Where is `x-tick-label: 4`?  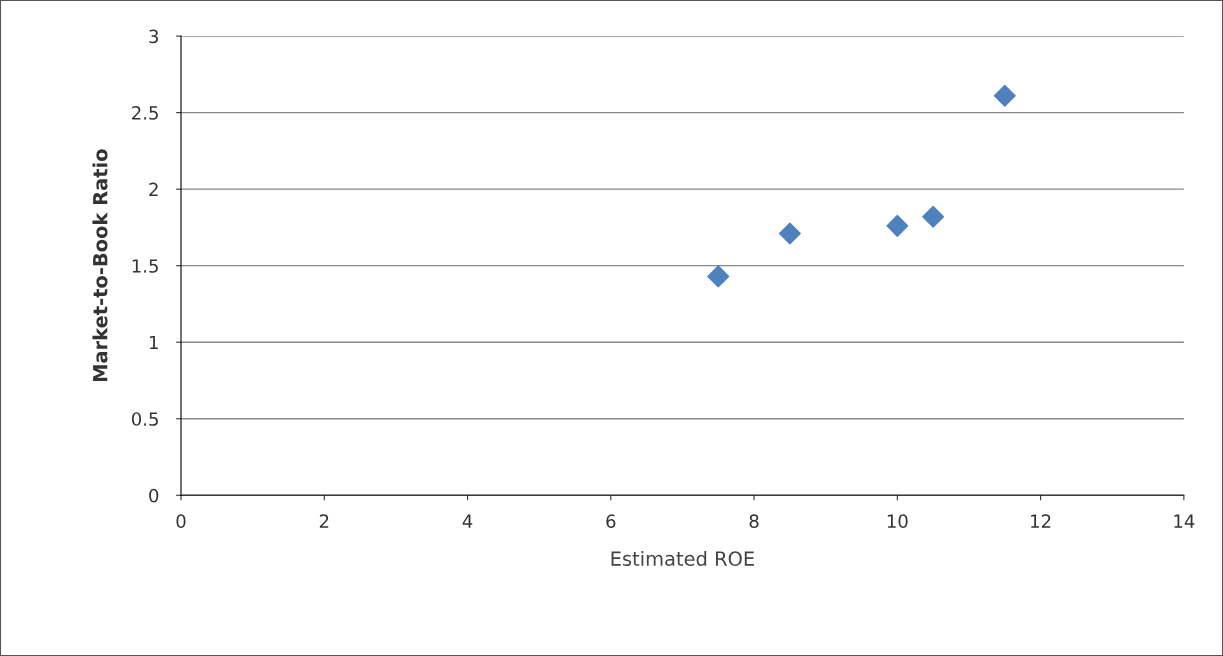
x-tick-label: 4 is located at coordinates (467, 521).